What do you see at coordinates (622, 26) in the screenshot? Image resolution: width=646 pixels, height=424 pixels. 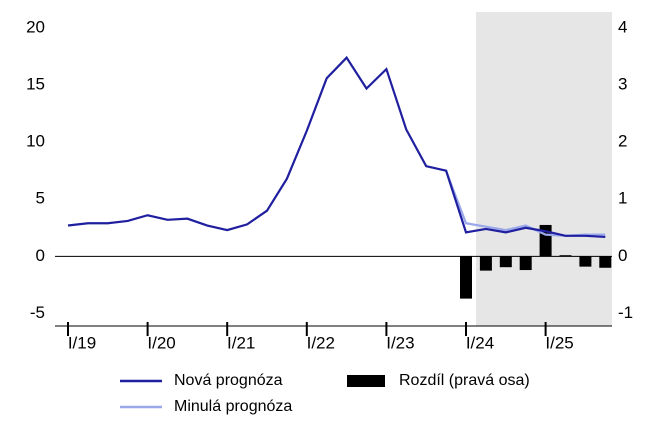 I see `y2-tick-label: 4` at bounding box center [622, 26].